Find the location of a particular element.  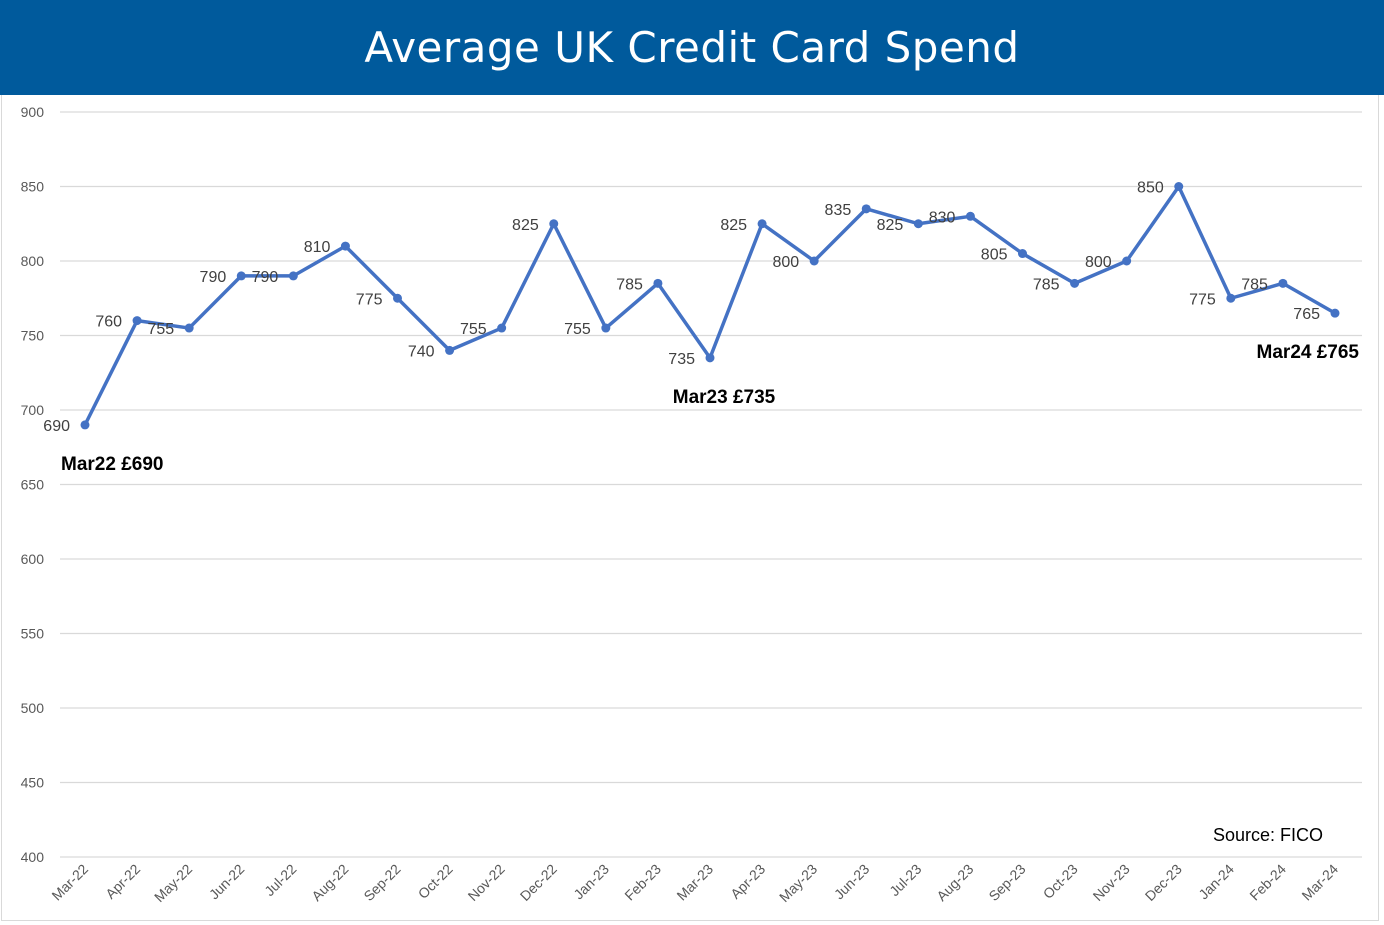

annotation-label: Mar24 £765 is located at coordinates (1308, 352).